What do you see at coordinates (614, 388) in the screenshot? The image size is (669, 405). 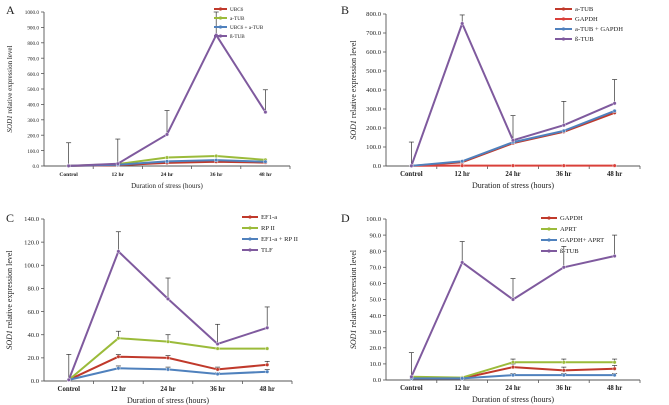 I see `x-tick-label: 48 hr` at bounding box center [614, 388].